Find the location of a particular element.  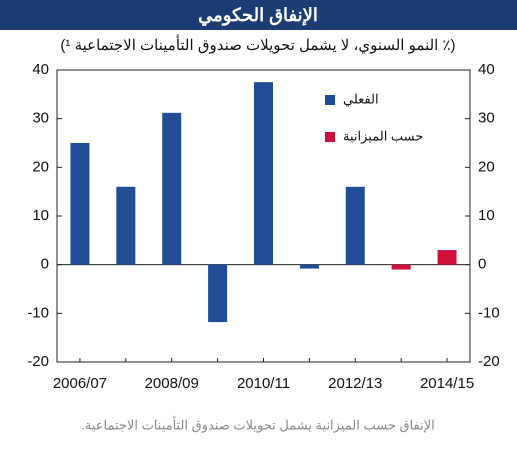

y2-tick-label: -20 is located at coordinates (489, 361).